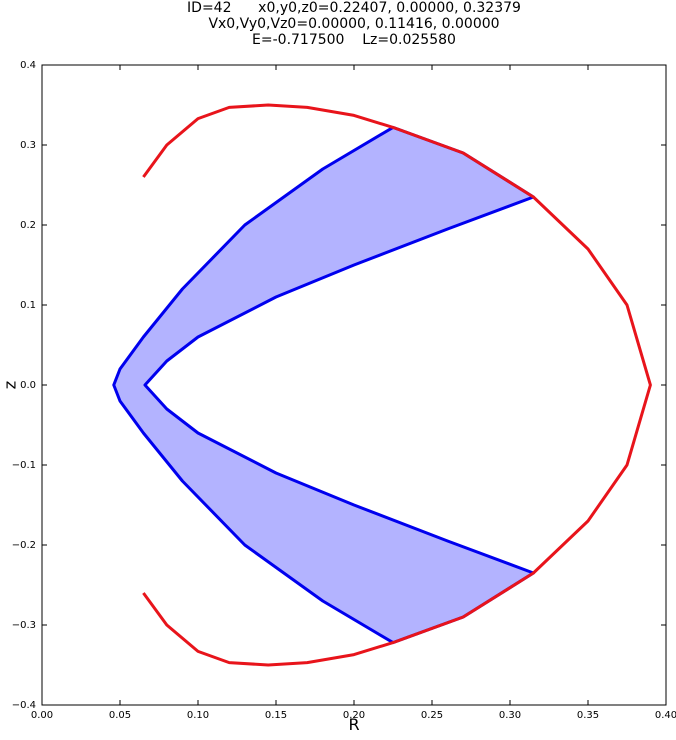  I want to click on y-tick-label: −0.3, so click(24, 625).